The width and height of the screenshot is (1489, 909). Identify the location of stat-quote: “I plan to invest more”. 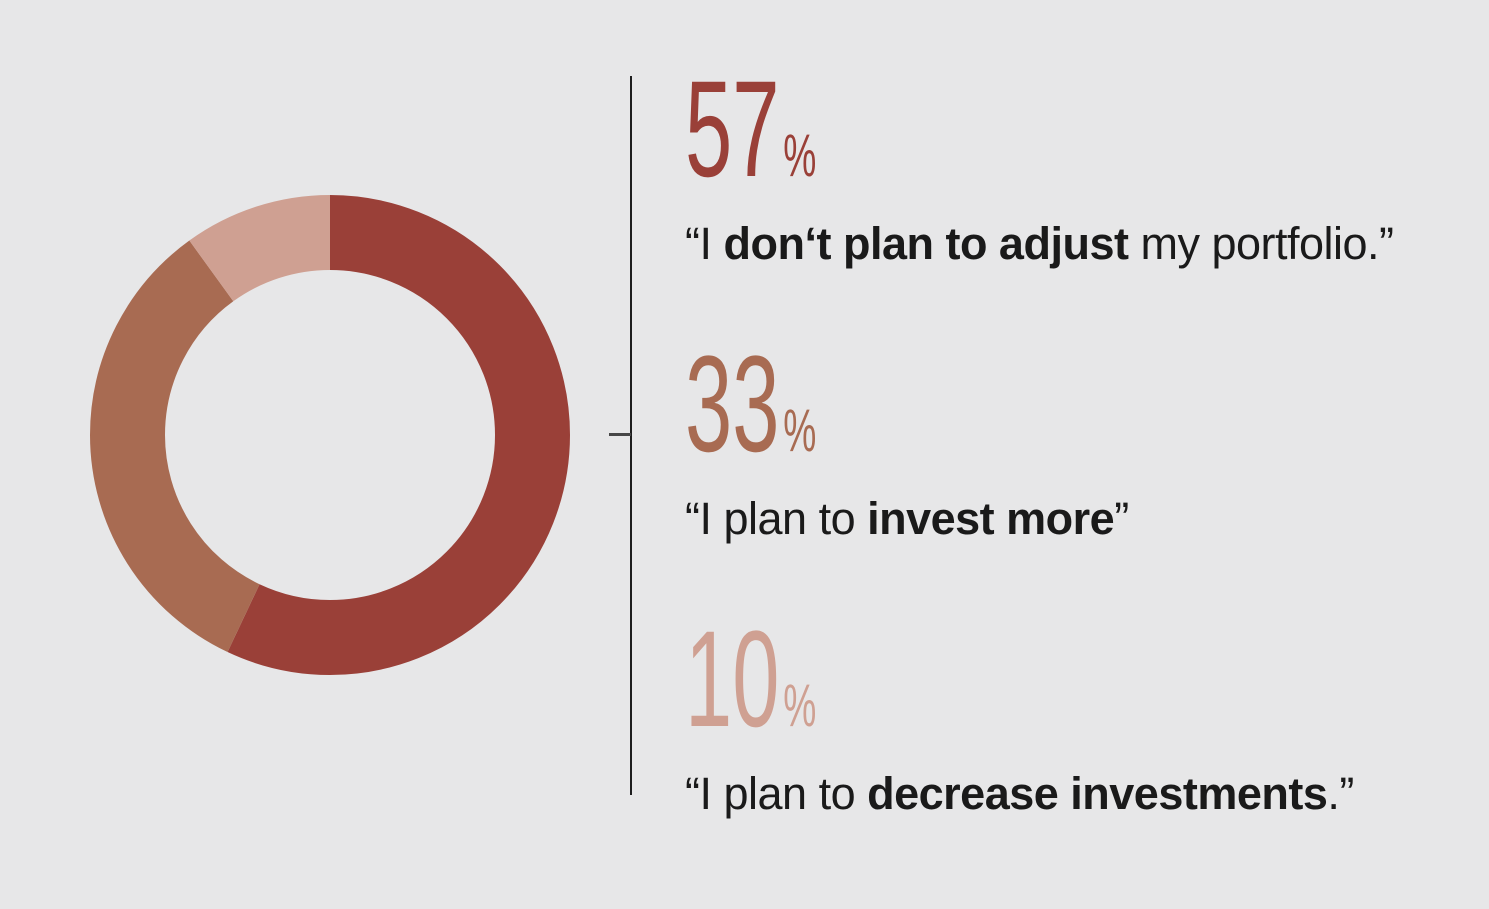
(907, 519).